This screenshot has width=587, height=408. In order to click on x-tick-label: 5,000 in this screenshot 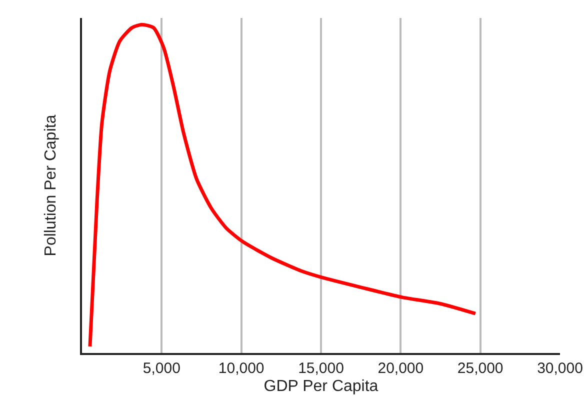, I will do `click(161, 368)`.